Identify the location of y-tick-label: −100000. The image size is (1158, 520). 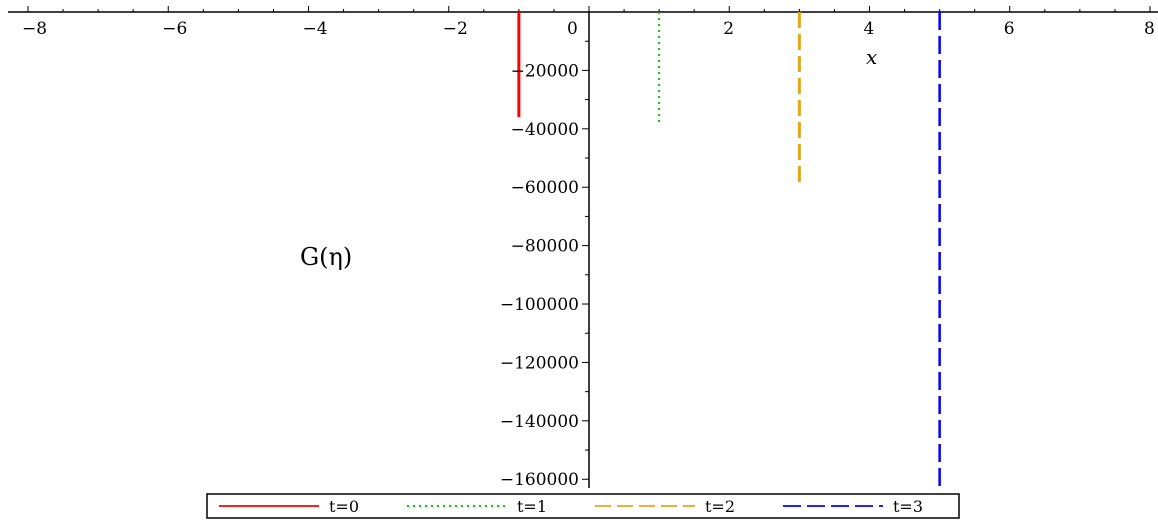
(539, 305).